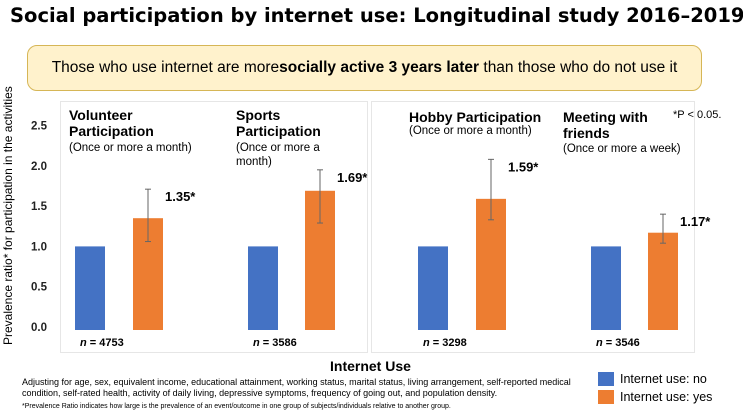 The width and height of the screenshot is (743, 415). I want to click on panel-subtitle-volunteer: (Once or more a month), so click(130, 148).